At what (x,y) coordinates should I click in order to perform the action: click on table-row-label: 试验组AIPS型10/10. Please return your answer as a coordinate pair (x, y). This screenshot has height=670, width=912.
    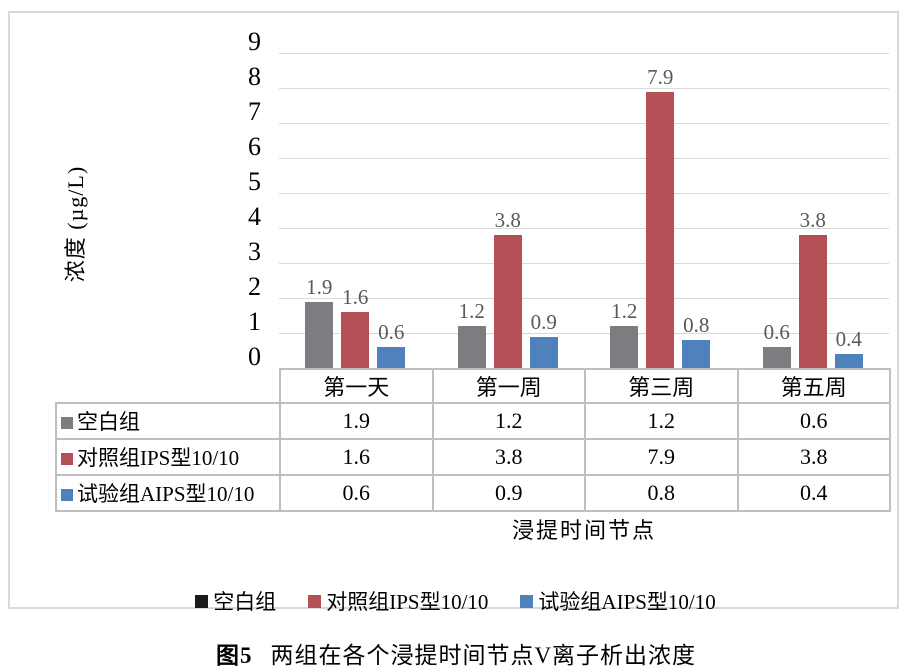
    Looking at the image, I should click on (168, 493).